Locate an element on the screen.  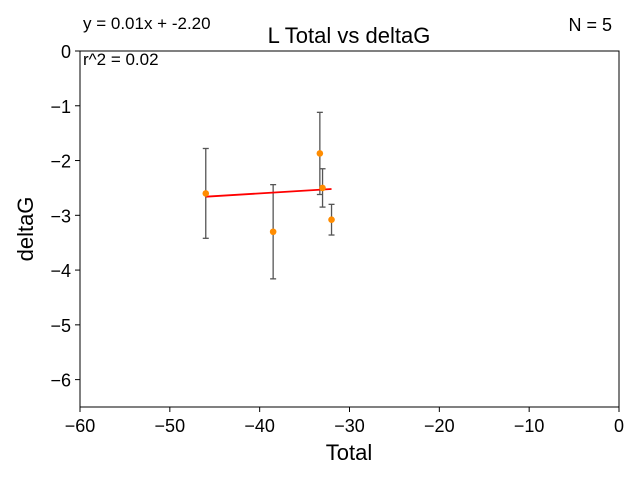
y-tick-label: −4 is located at coordinates (60, 271).